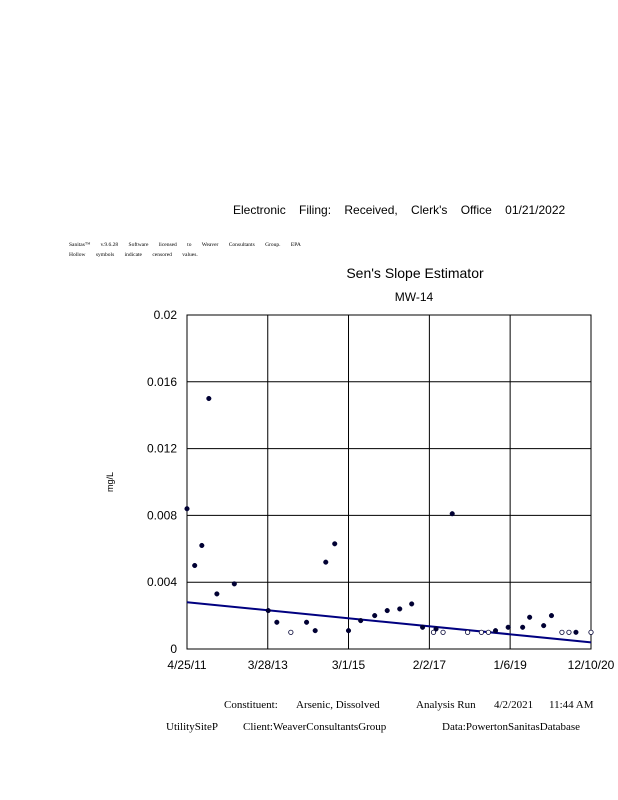  What do you see at coordinates (192, 727) in the screenshot?
I see `footer-site: UtilitySiteP` at bounding box center [192, 727].